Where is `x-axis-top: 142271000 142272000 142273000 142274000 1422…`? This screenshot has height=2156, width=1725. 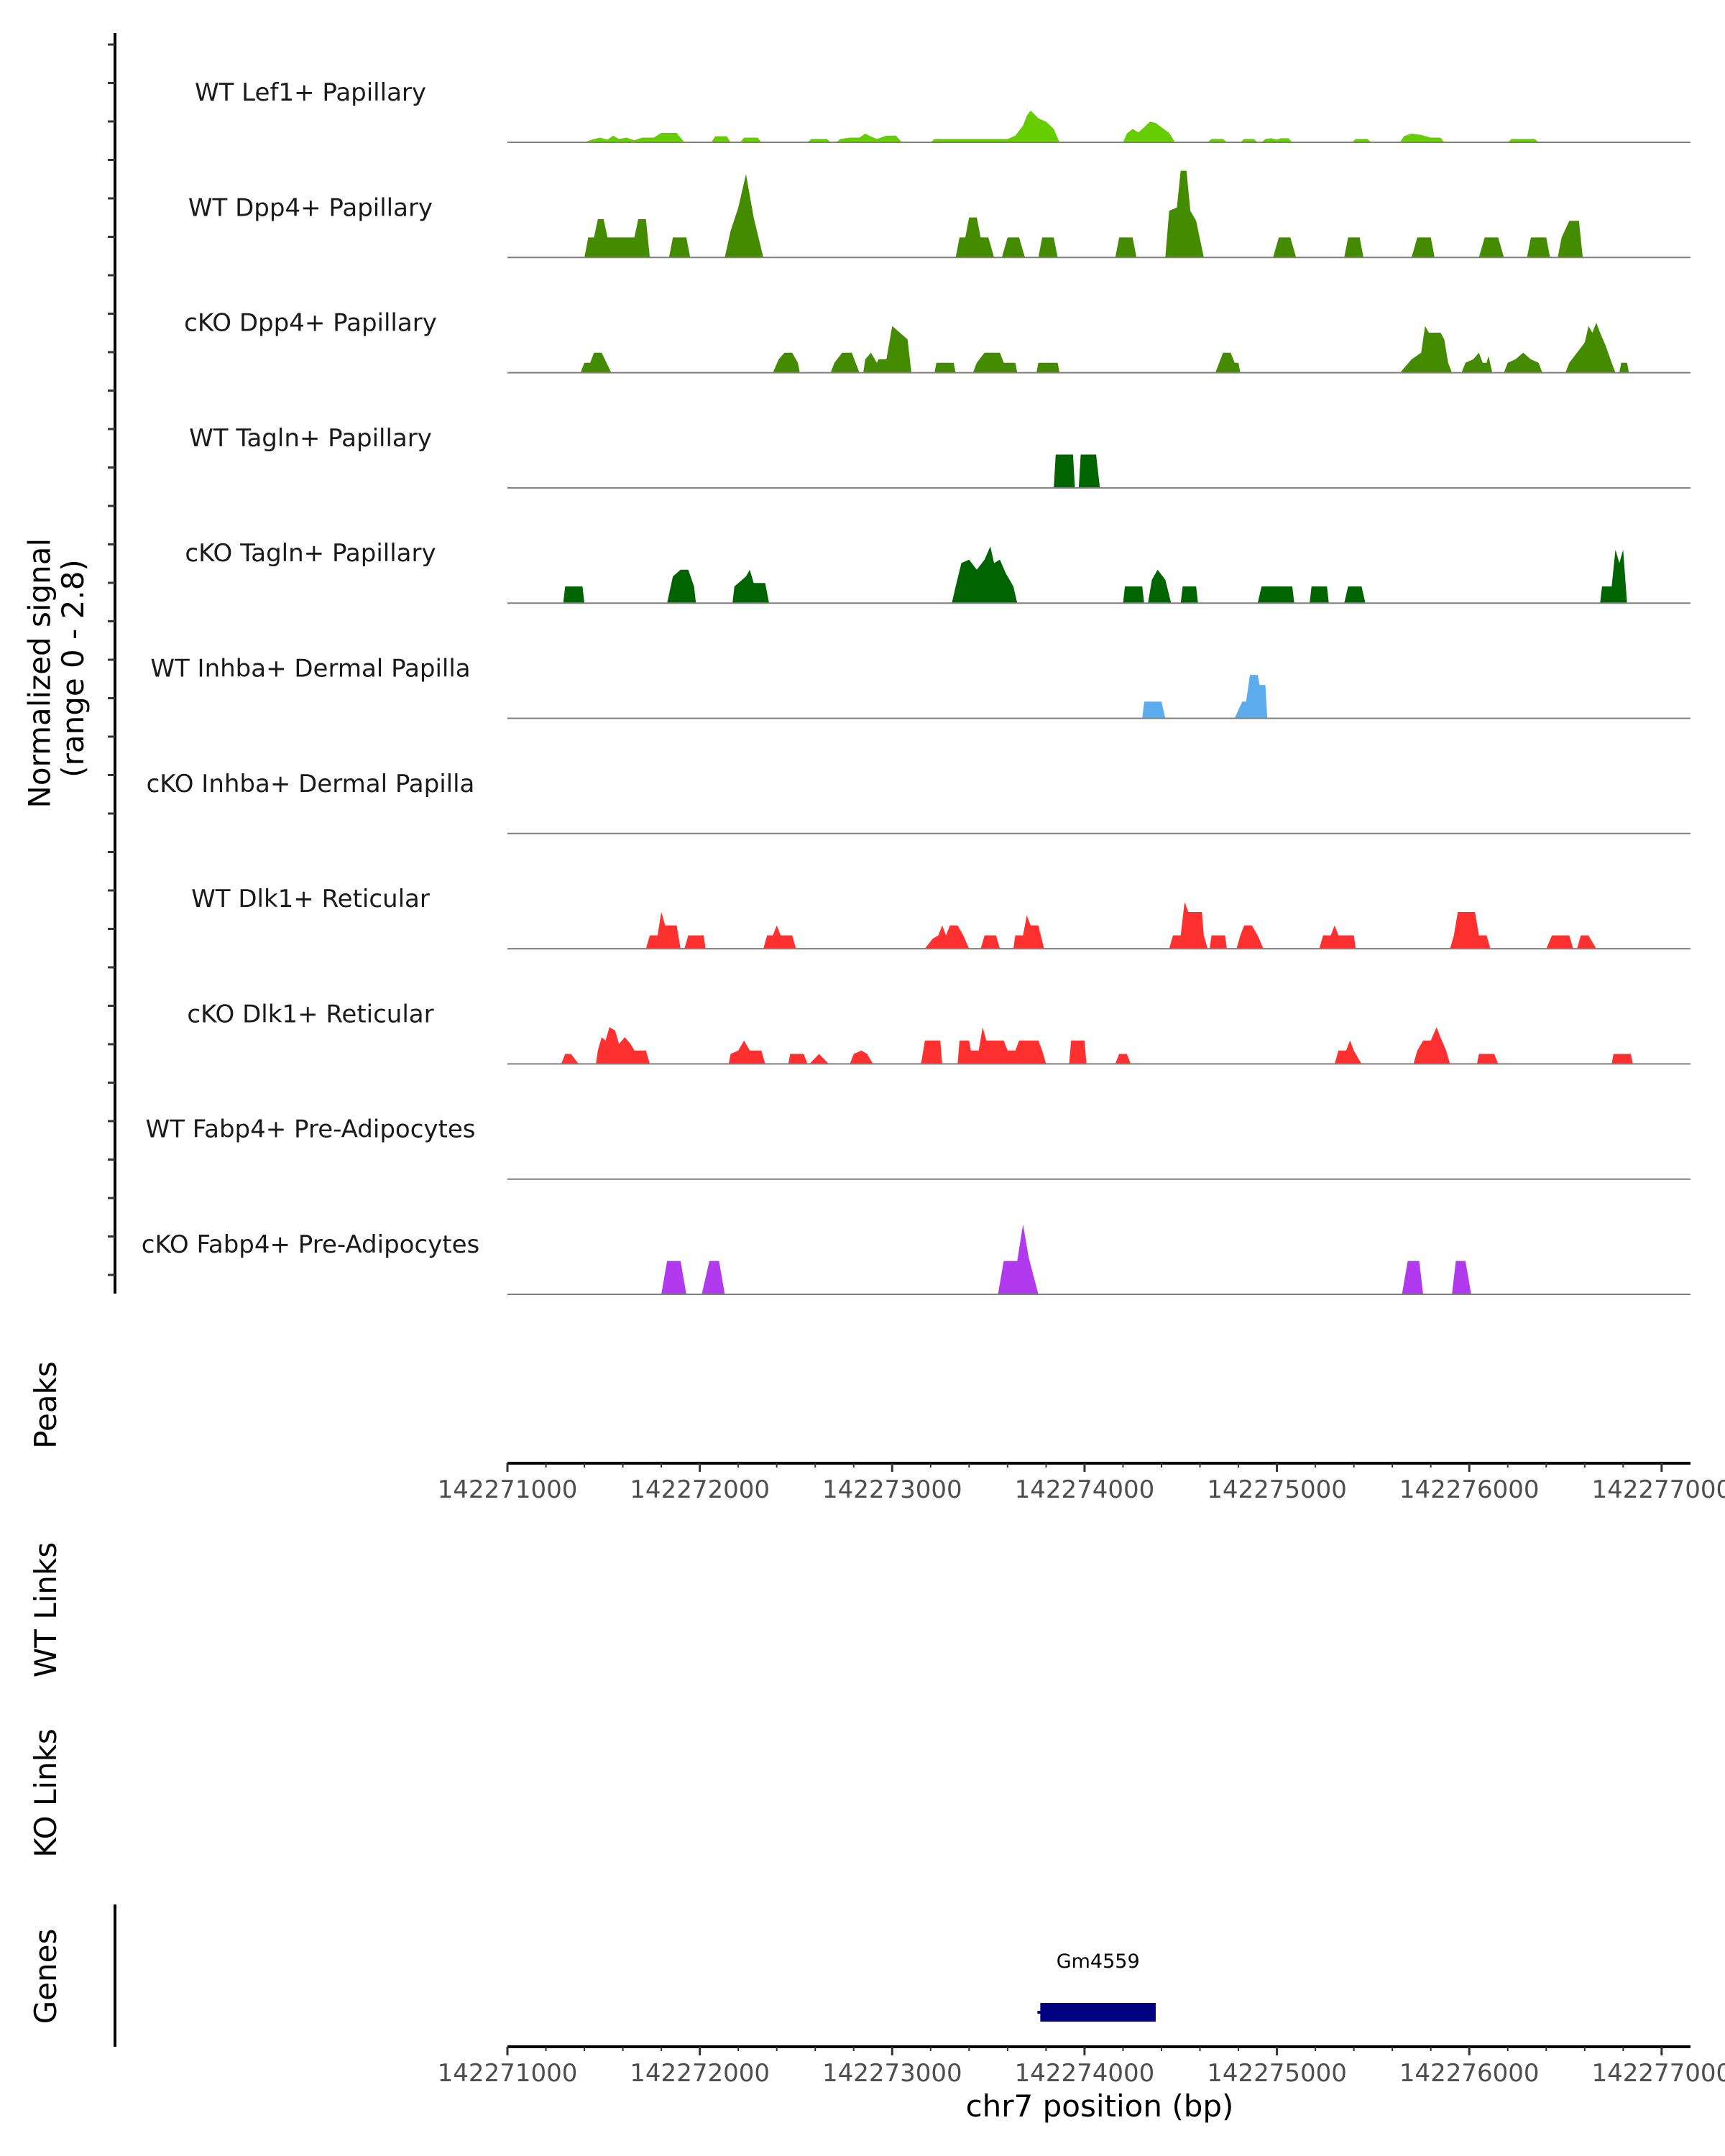
x-axis-top: 142271000 142272000 142273000 142274000 1422… is located at coordinates (1081, 1483).